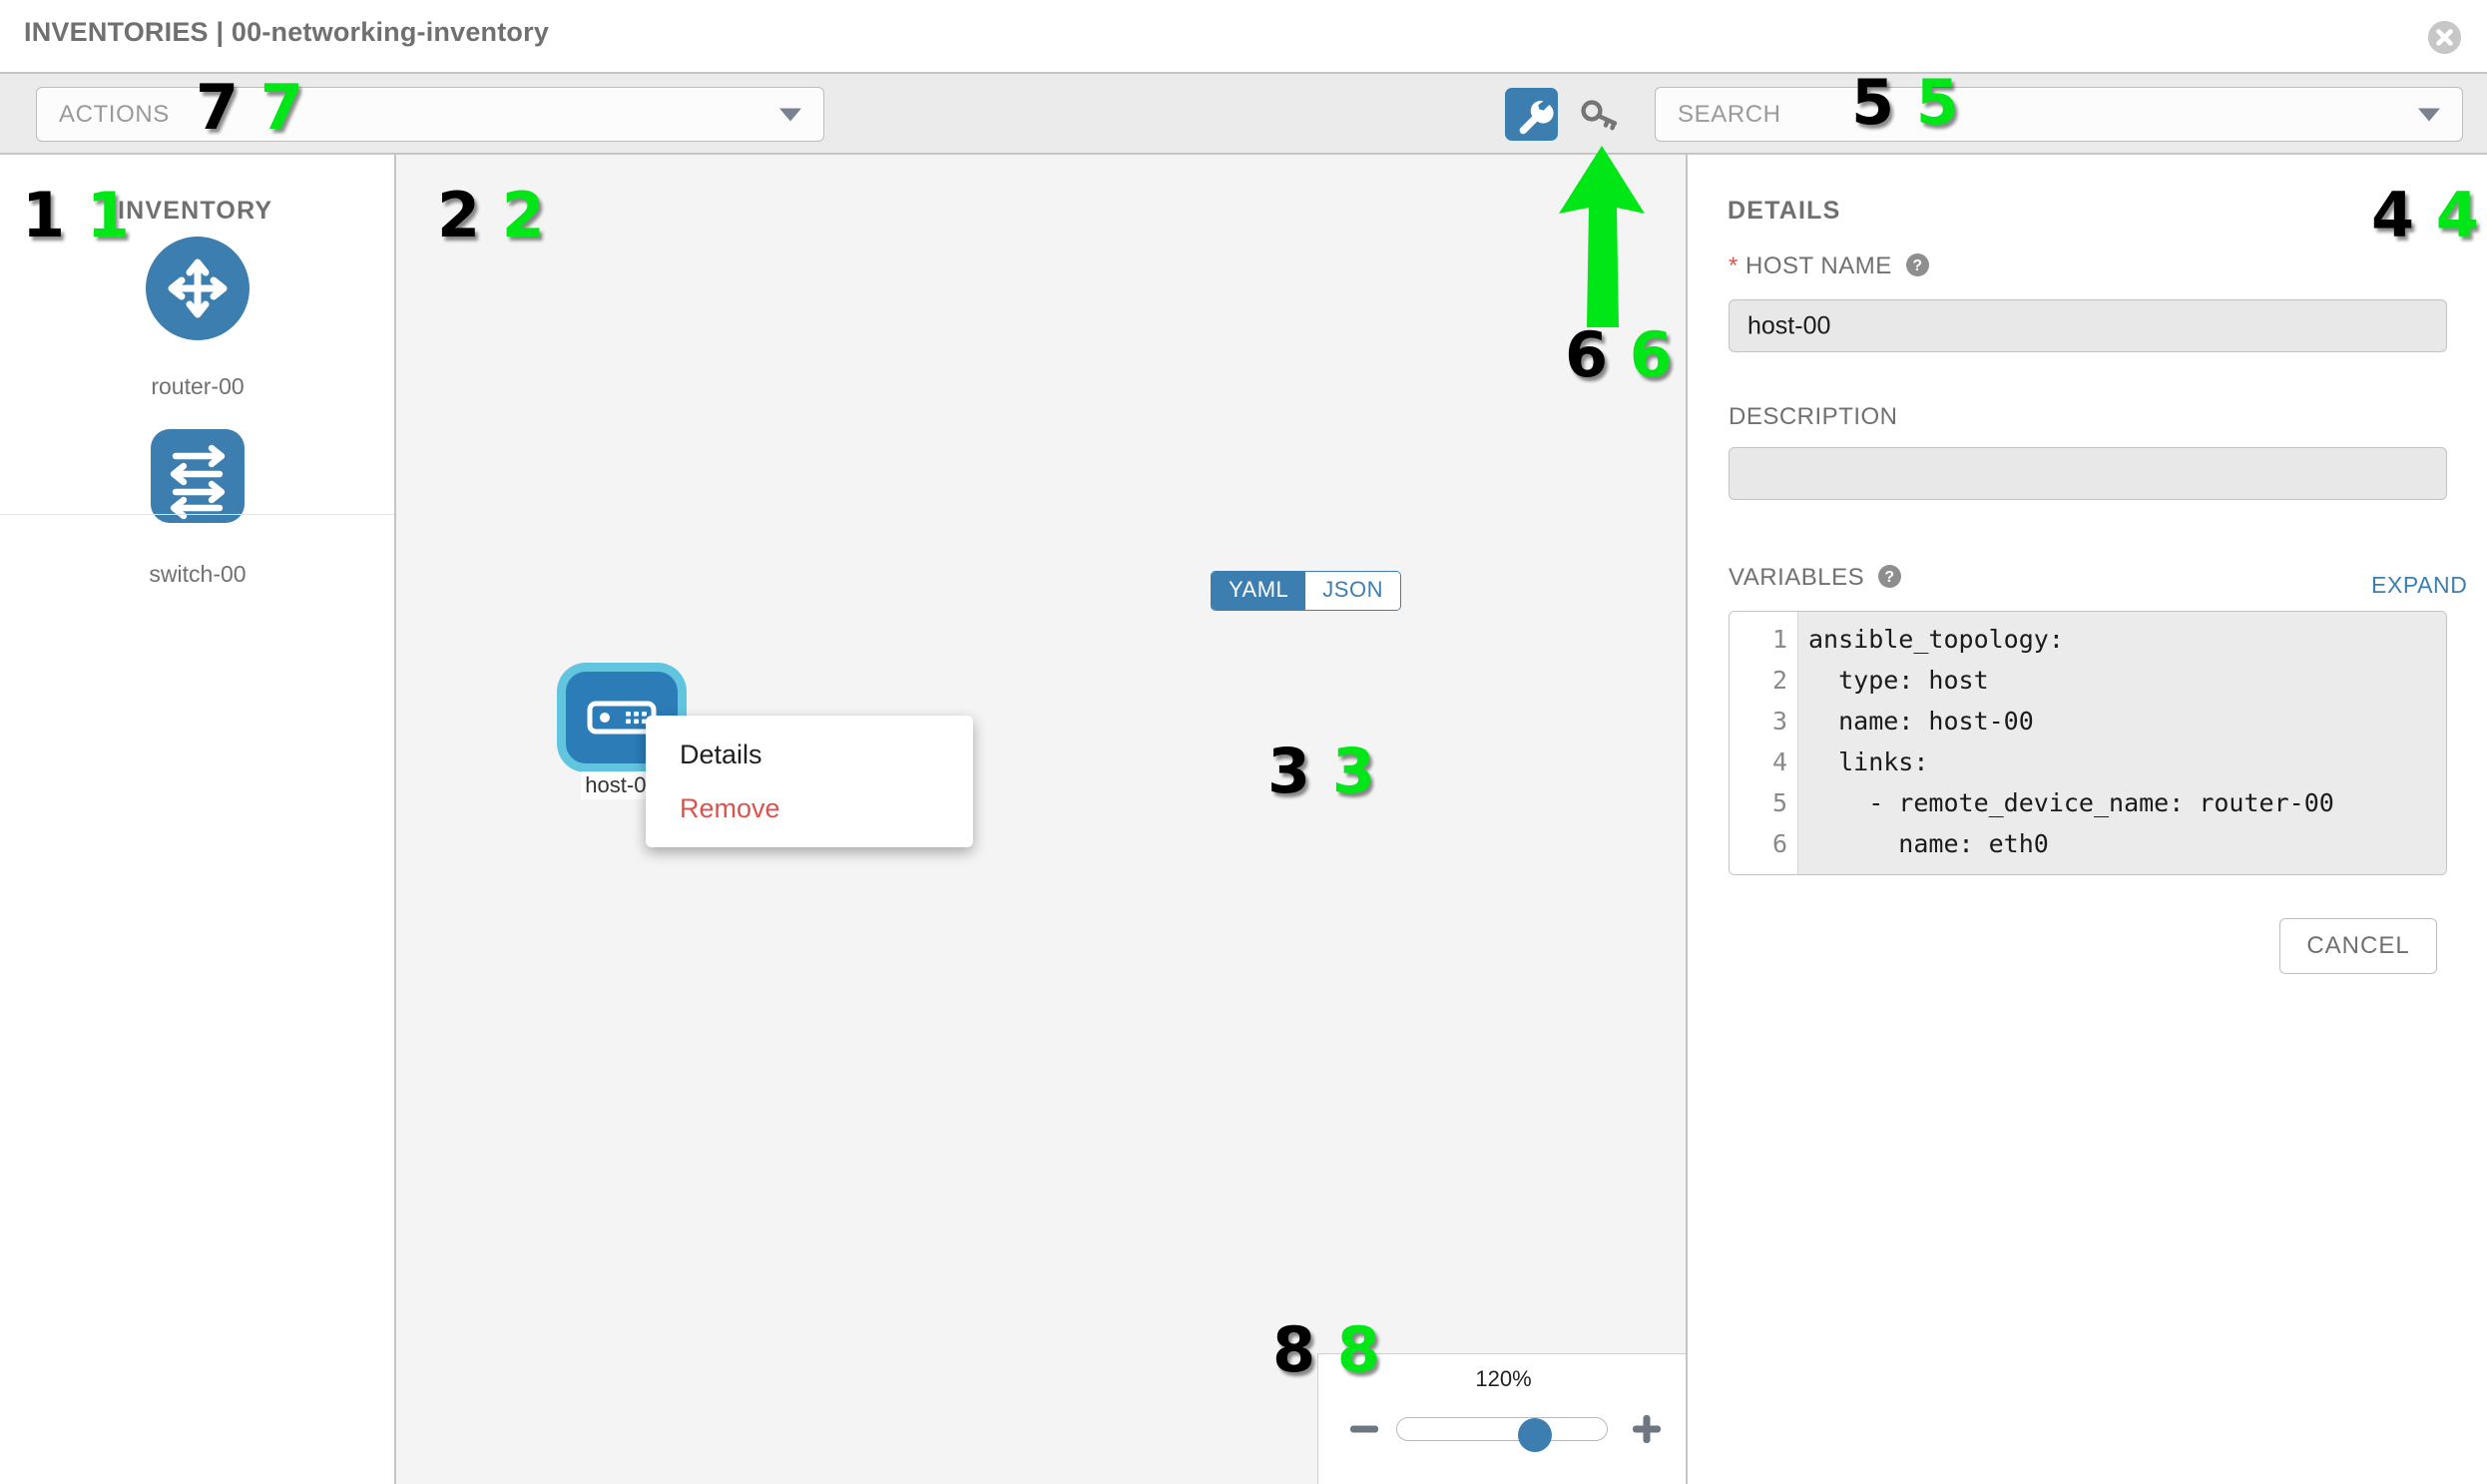 This screenshot has height=1484, width=2487. I want to click on close-icon, so click(2444, 37).